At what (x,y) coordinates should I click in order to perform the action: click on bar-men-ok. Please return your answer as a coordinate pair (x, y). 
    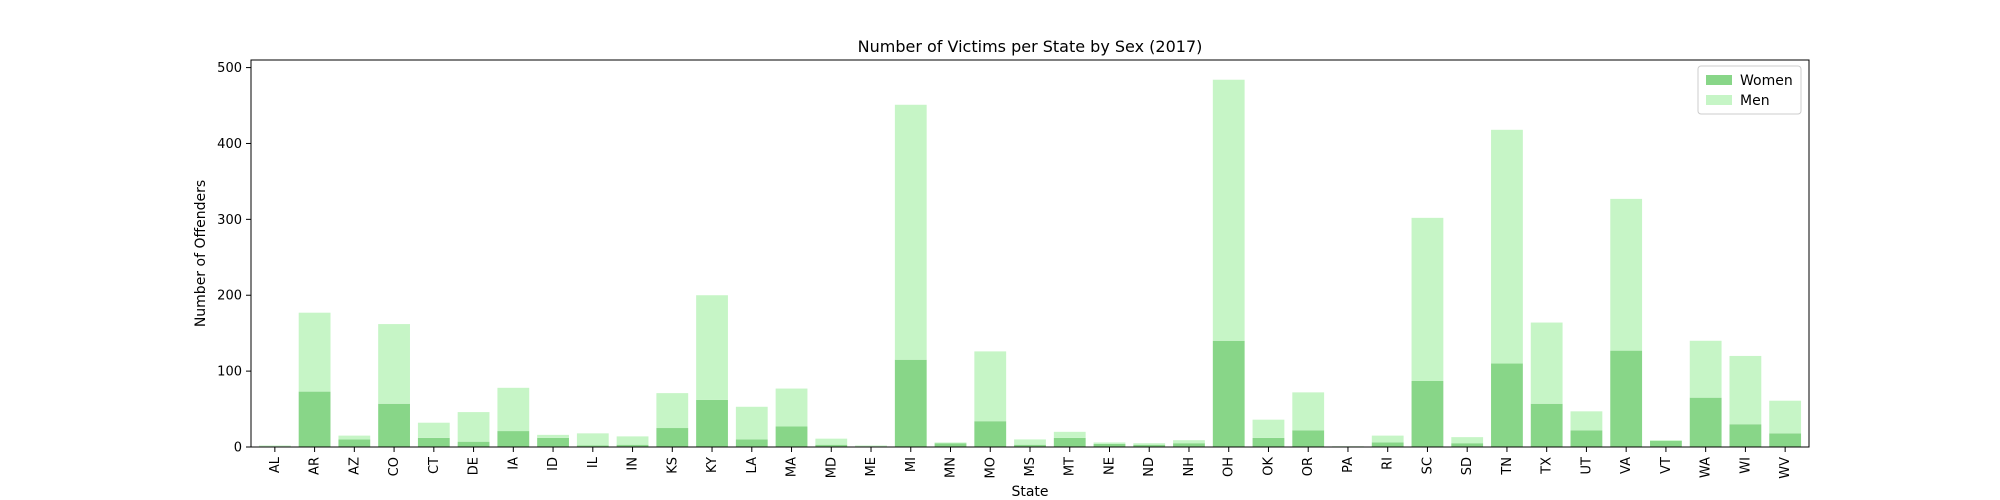
    Looking at the image, I should click on (1268, 428).